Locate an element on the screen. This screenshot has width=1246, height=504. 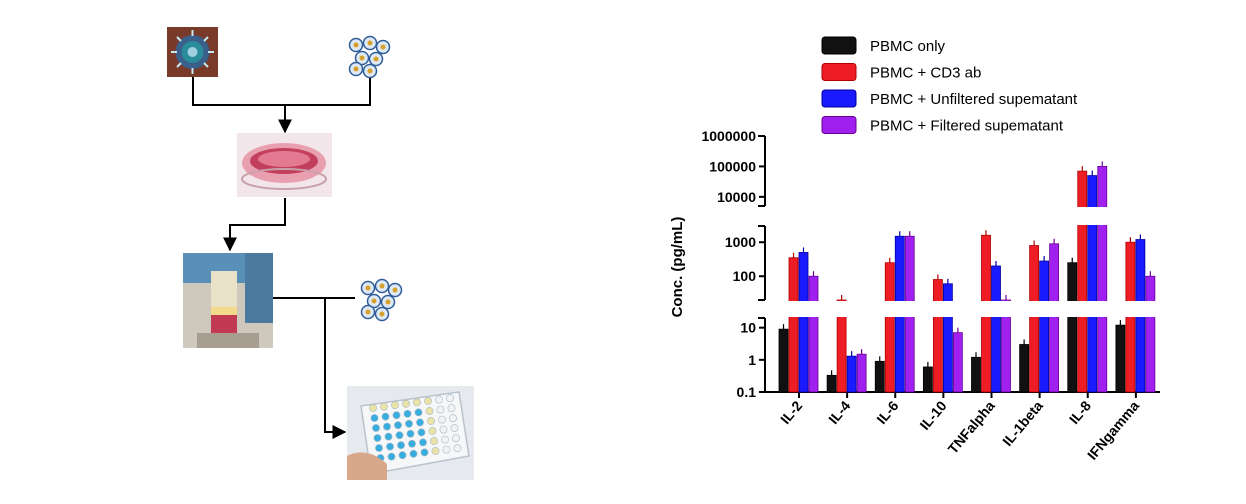
legend-label: PBMC only is located at coordinates (908, 46).